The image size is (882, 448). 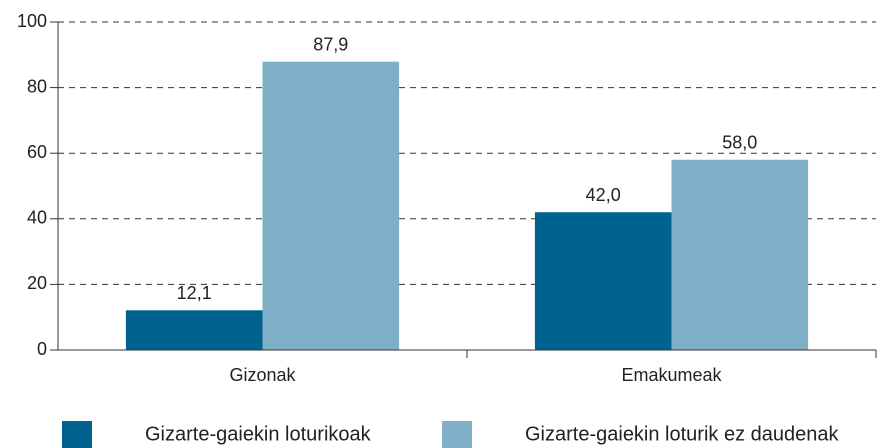 I want to click on y-tick-label: 100, so click(x=32, y=21).